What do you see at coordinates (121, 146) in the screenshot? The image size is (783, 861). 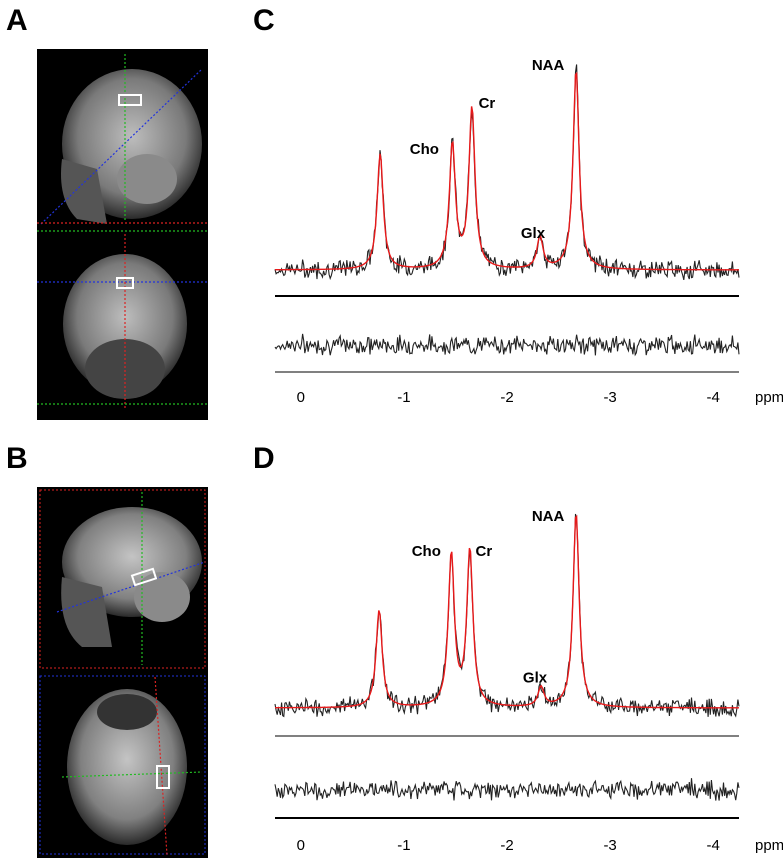 I see `slice-line-blue` at bounding box center [121, 146].